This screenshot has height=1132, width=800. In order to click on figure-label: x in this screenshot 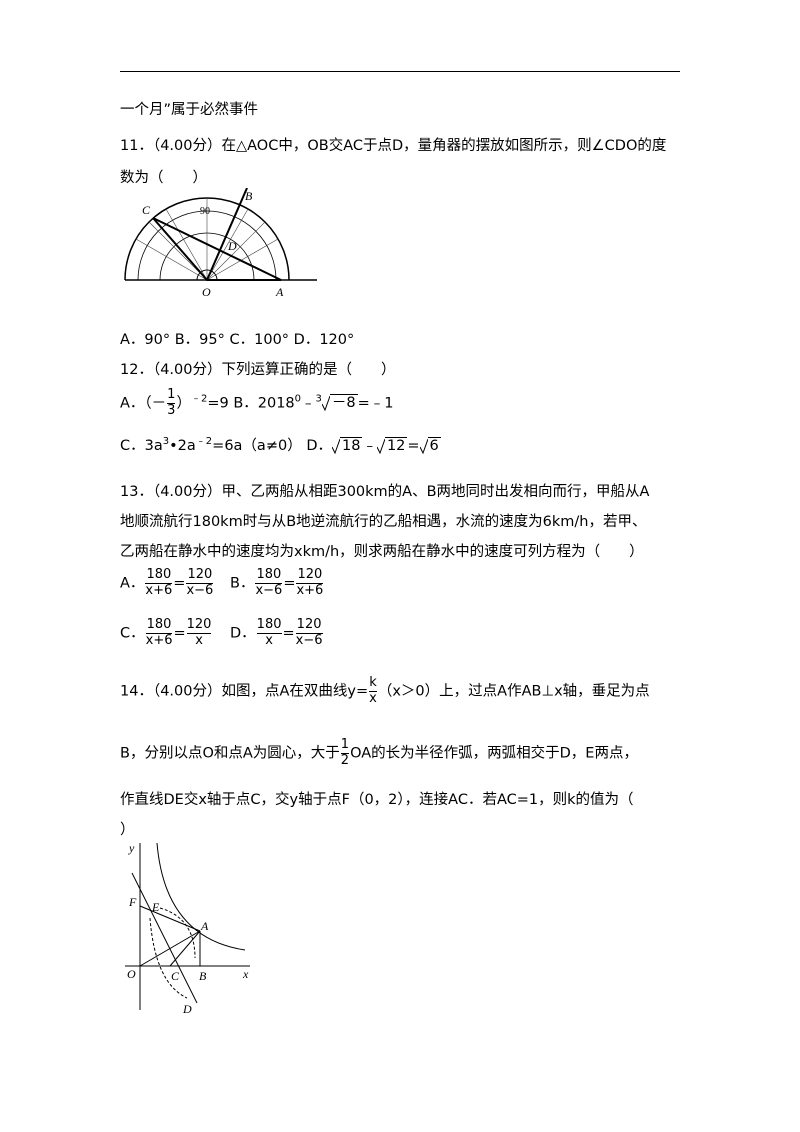, I will do `click(245, 974)`.